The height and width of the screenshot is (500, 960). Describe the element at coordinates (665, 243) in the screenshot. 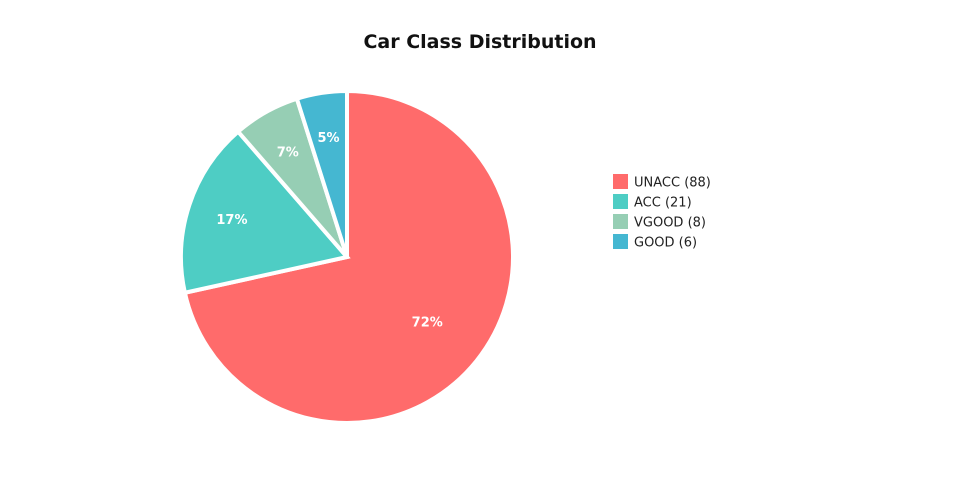

I see `legend-label-good: GOOD (6)` at that location.